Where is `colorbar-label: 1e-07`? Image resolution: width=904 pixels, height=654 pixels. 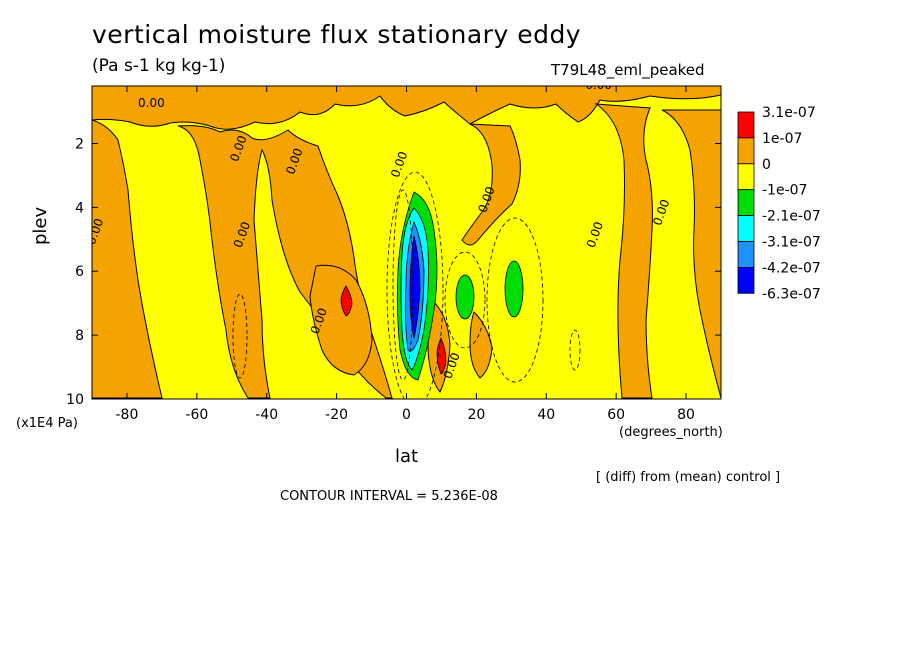 colorbar-label: 1e-07 is located at coordinates (782, 139).